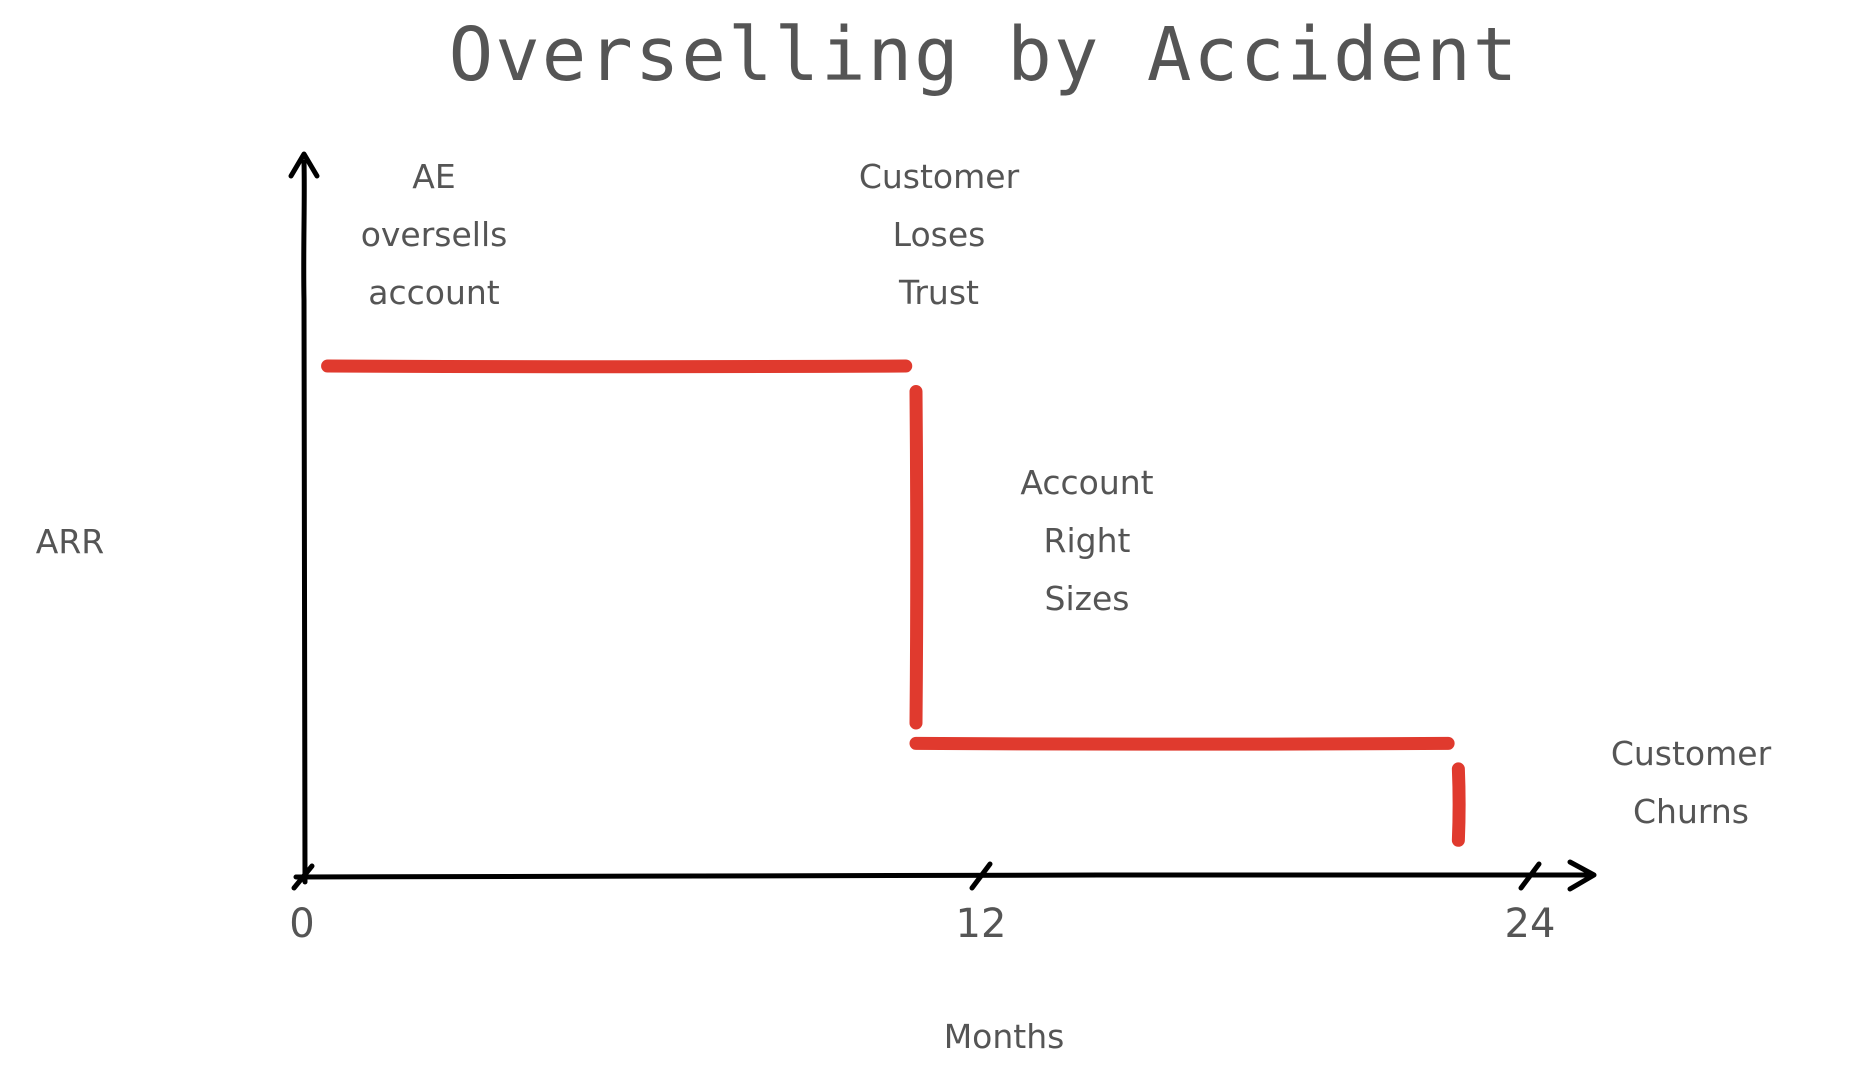 Image resolution: width=1858 pixels, height=1088 pixels. I want to click on y-axis-line, so click(304, 522).